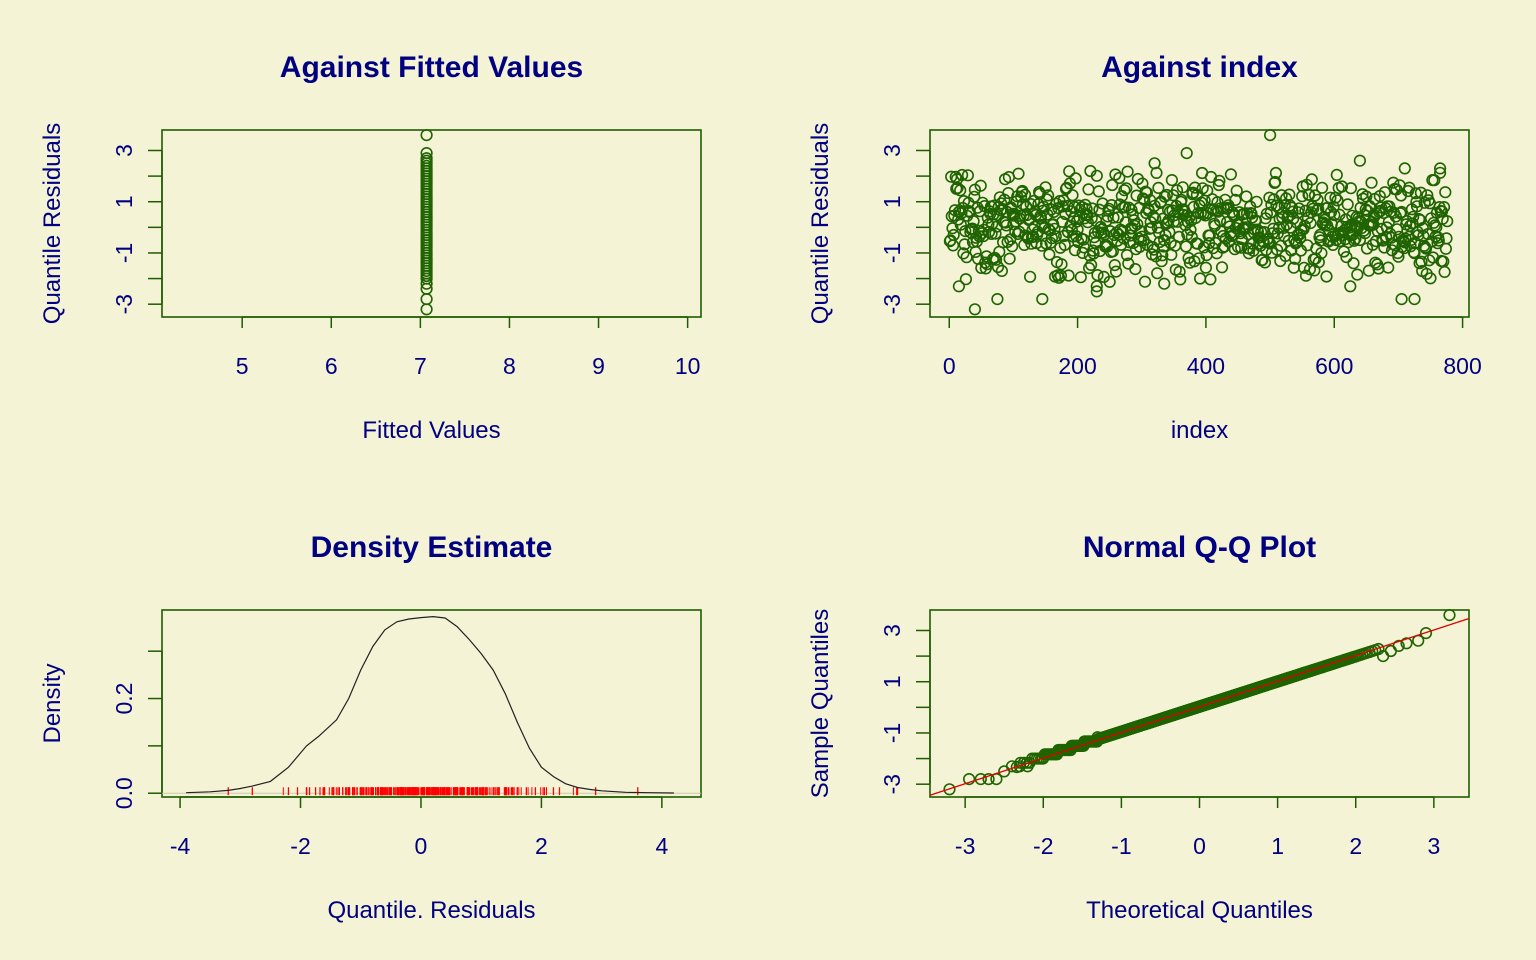  I want to click on y-axis-label: Quantile Residuals, so click(820, 223).